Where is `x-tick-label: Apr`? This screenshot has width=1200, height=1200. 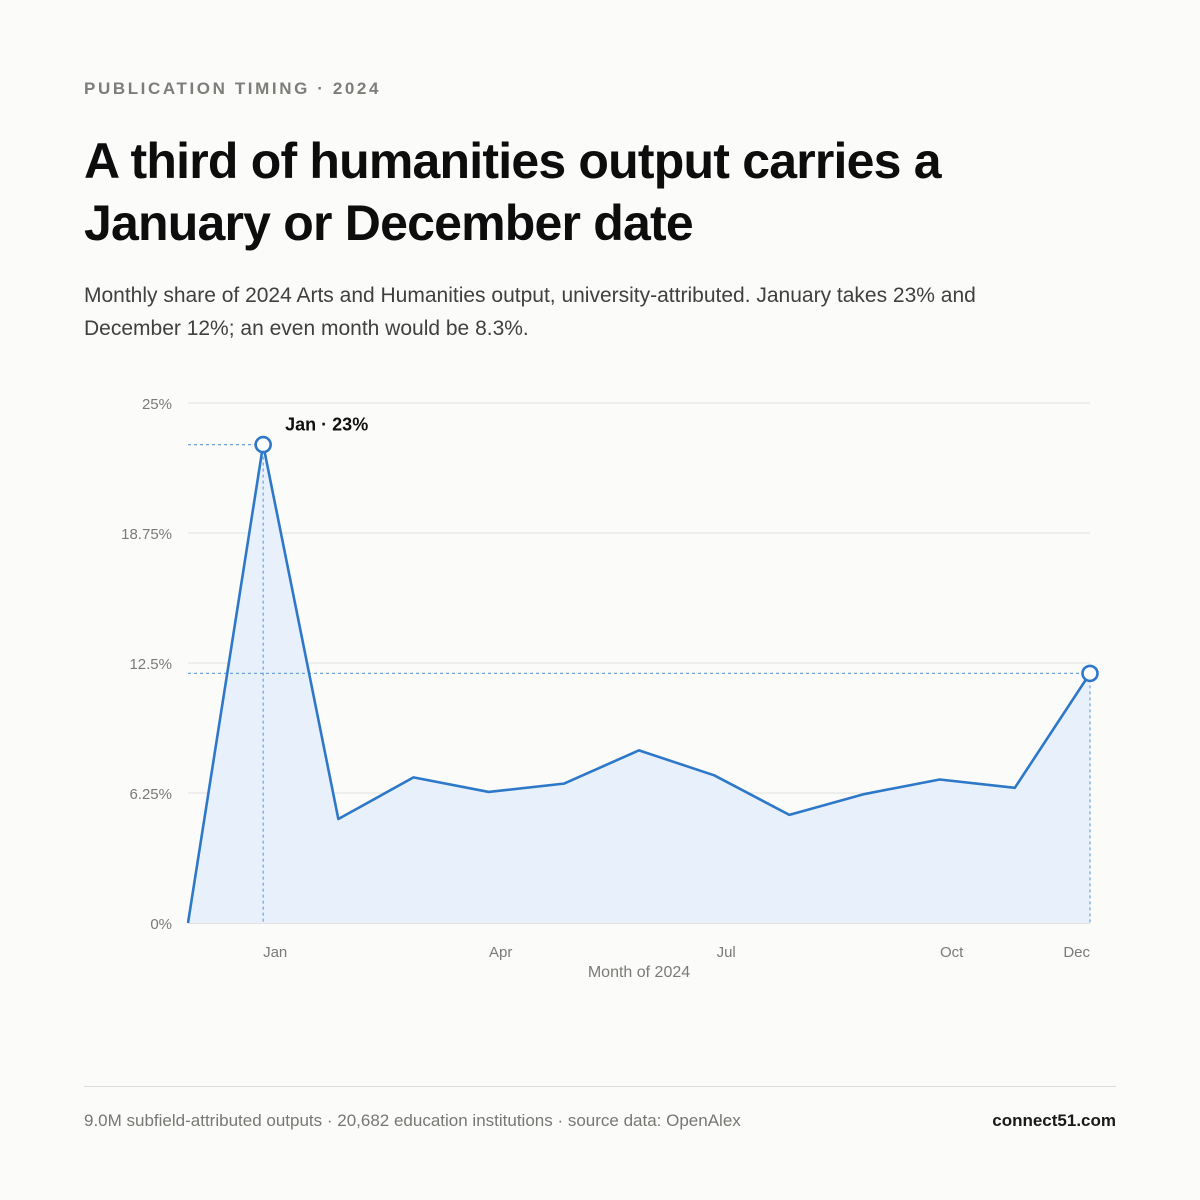
x-tick-label: Apr is located at coordinates (500, 952).